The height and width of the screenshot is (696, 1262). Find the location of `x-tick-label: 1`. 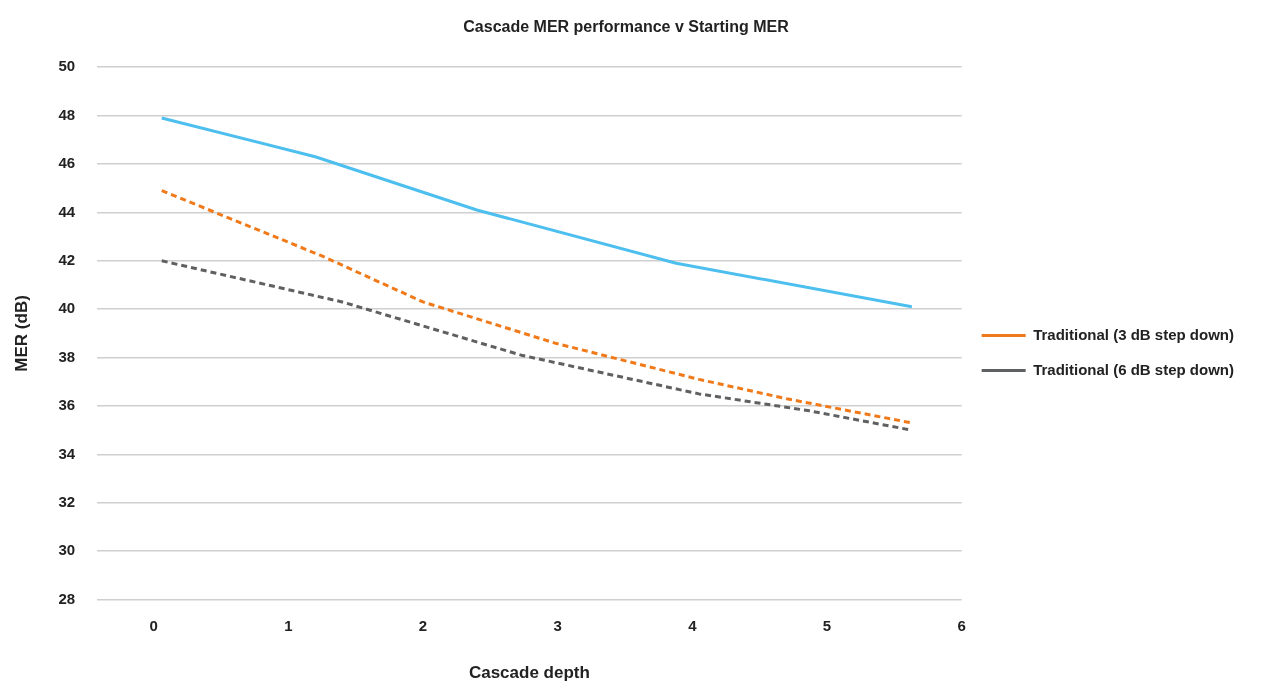

x-tick-label: 1 is located at coordinates (288, 625).